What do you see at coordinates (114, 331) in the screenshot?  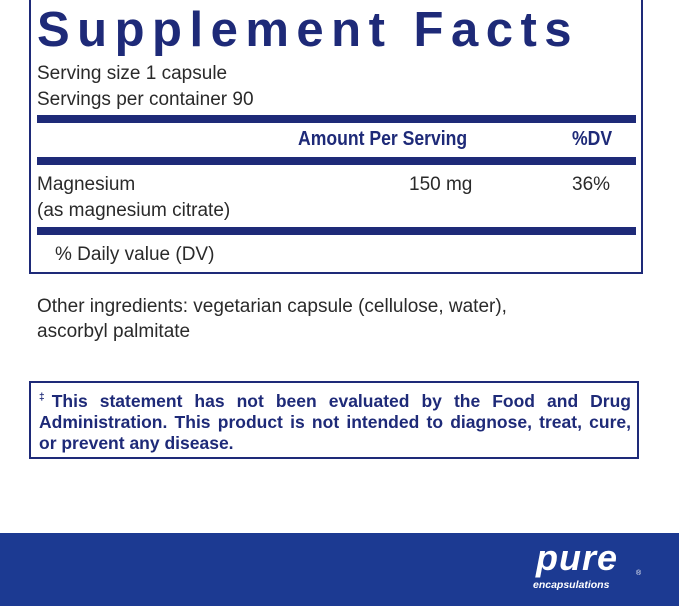 I see `other-ingredients-line2: ascorbyl palmitate` at bounding box center [114, 331].